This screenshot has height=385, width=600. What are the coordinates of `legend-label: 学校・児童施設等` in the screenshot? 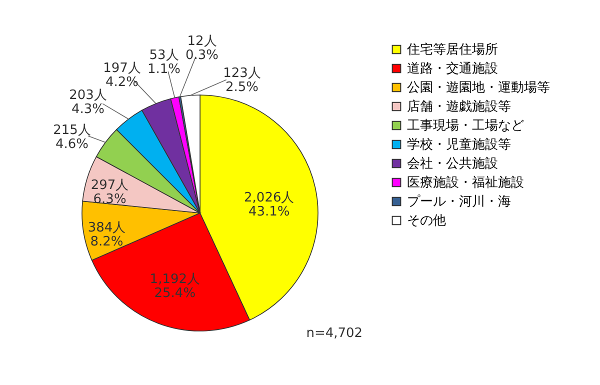 It's located at (459, 144).